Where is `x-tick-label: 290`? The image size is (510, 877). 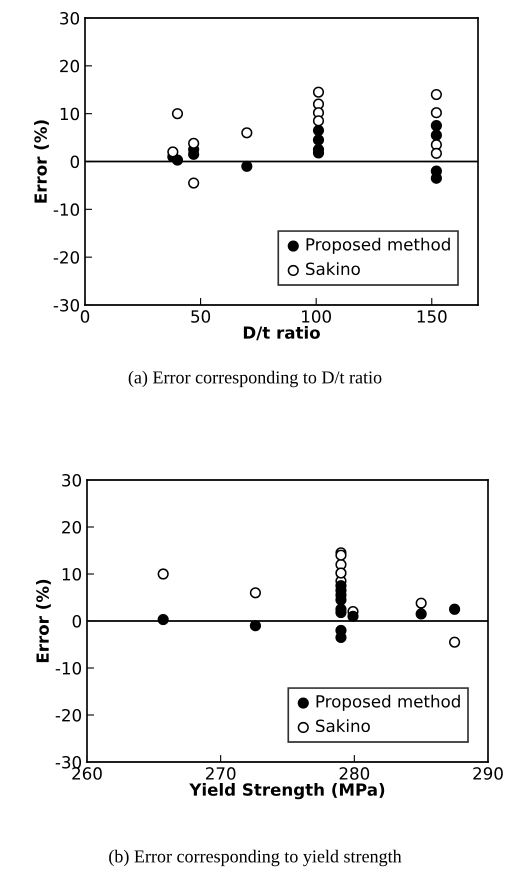 x-tick-label: 290 is located at coordinates (488, 773).